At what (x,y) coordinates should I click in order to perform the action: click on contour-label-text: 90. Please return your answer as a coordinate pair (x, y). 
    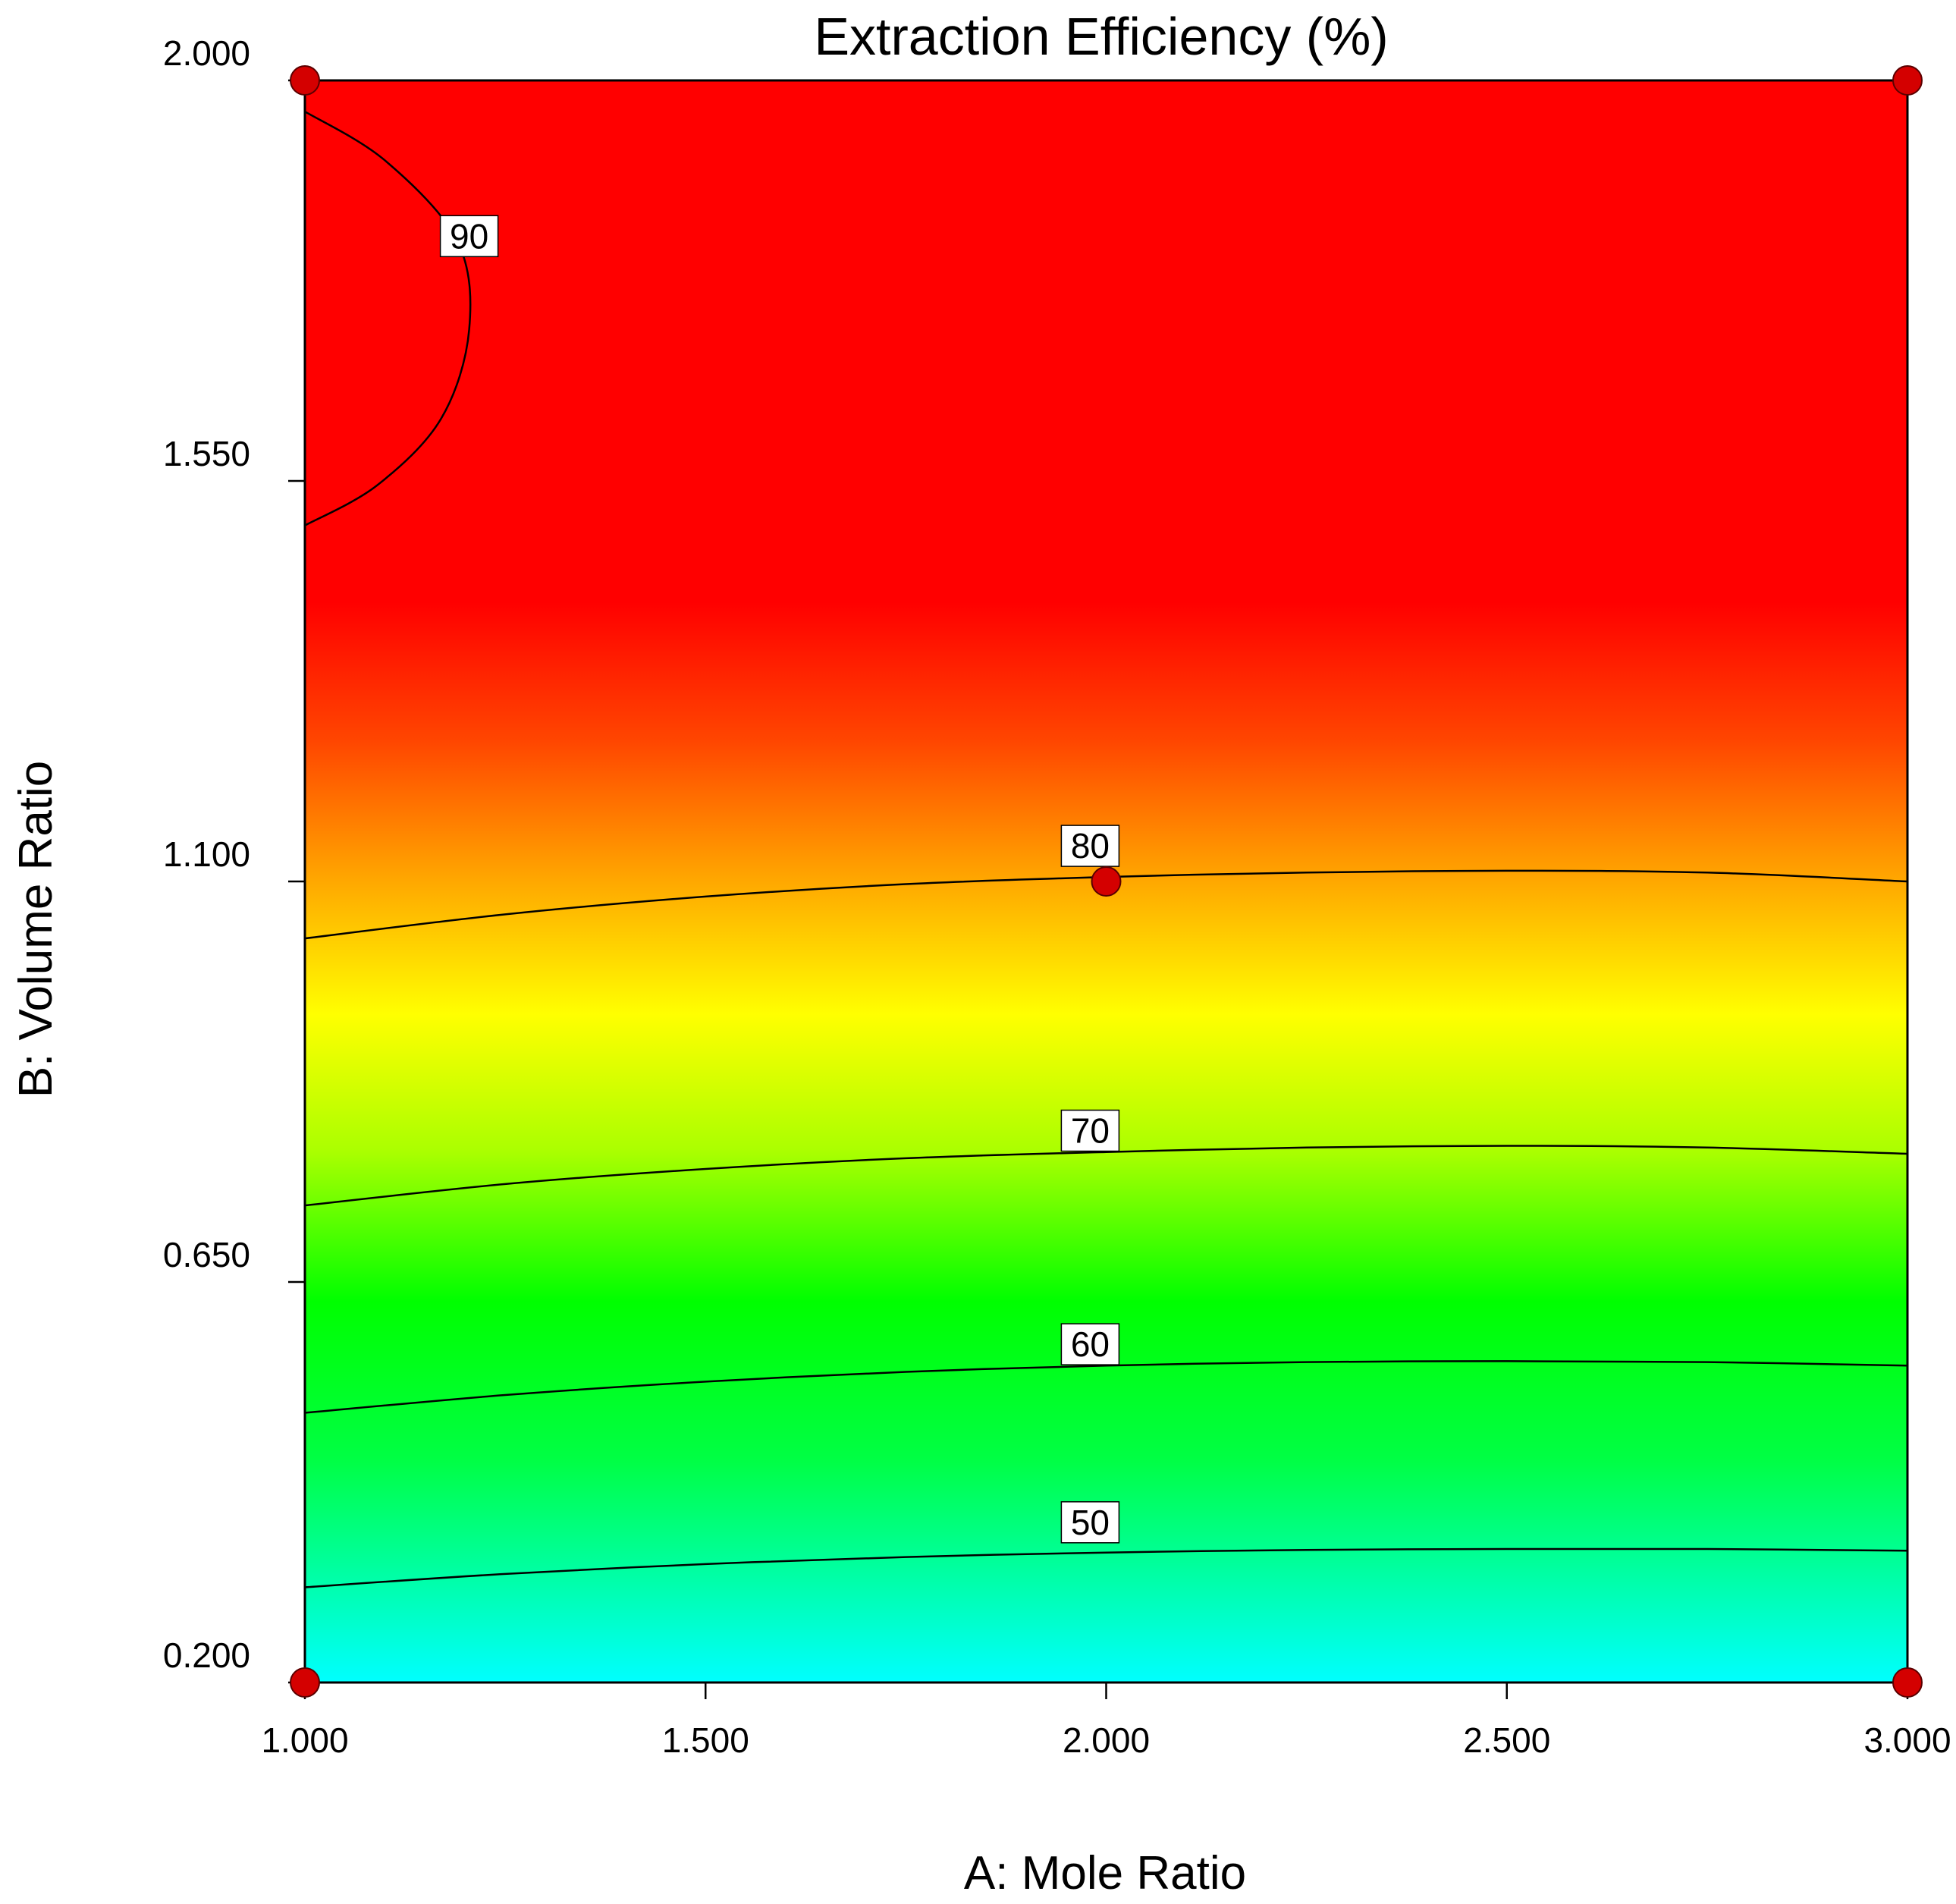
    Looking at the image, I should click on (469, 236).